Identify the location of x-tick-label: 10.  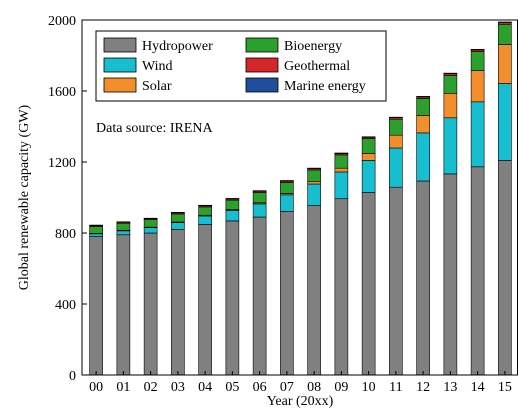
(369, 387).